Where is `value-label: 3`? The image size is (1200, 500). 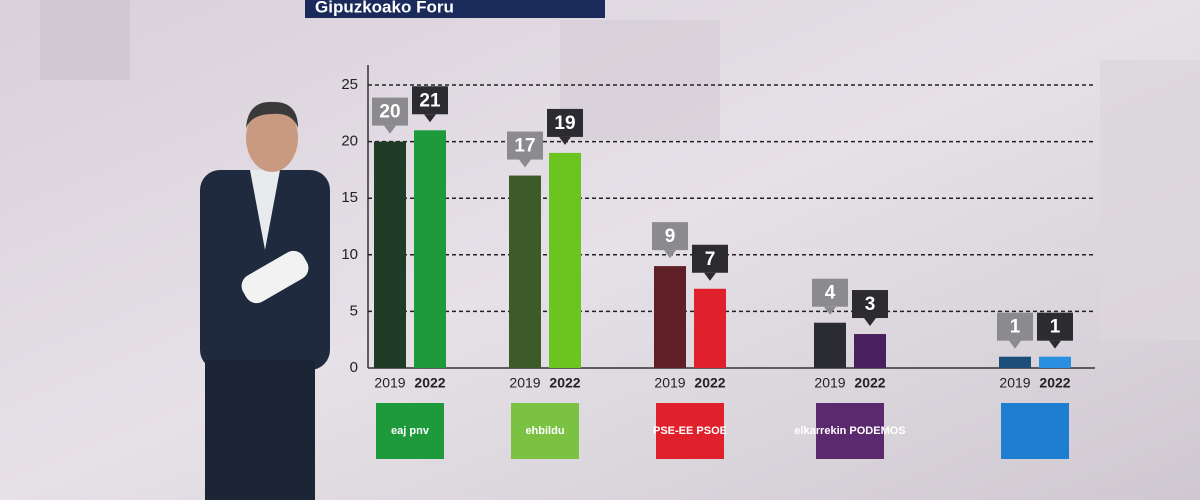
value-label: 3 is located at coordinates (870, 304).